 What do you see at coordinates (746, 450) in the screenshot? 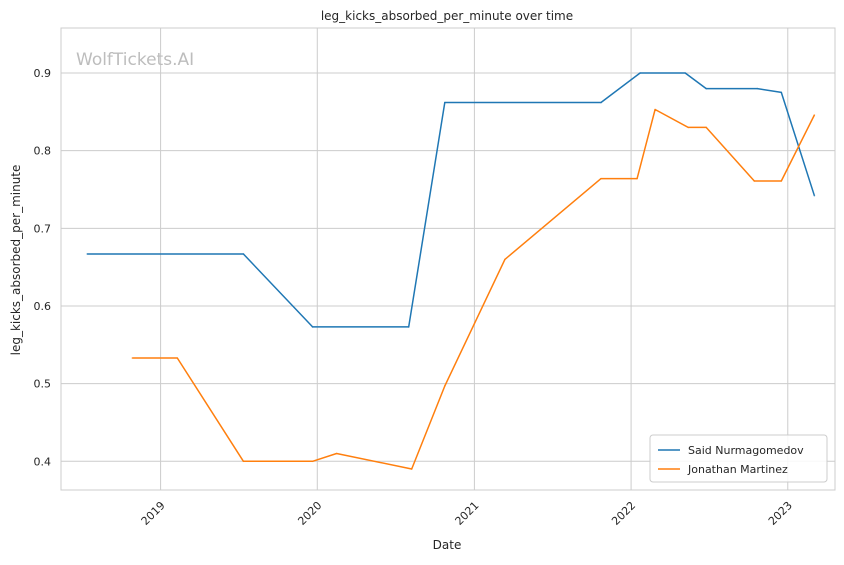
I see `legend-label: Said Nurmagomedov` at bounding box center [746, 450].